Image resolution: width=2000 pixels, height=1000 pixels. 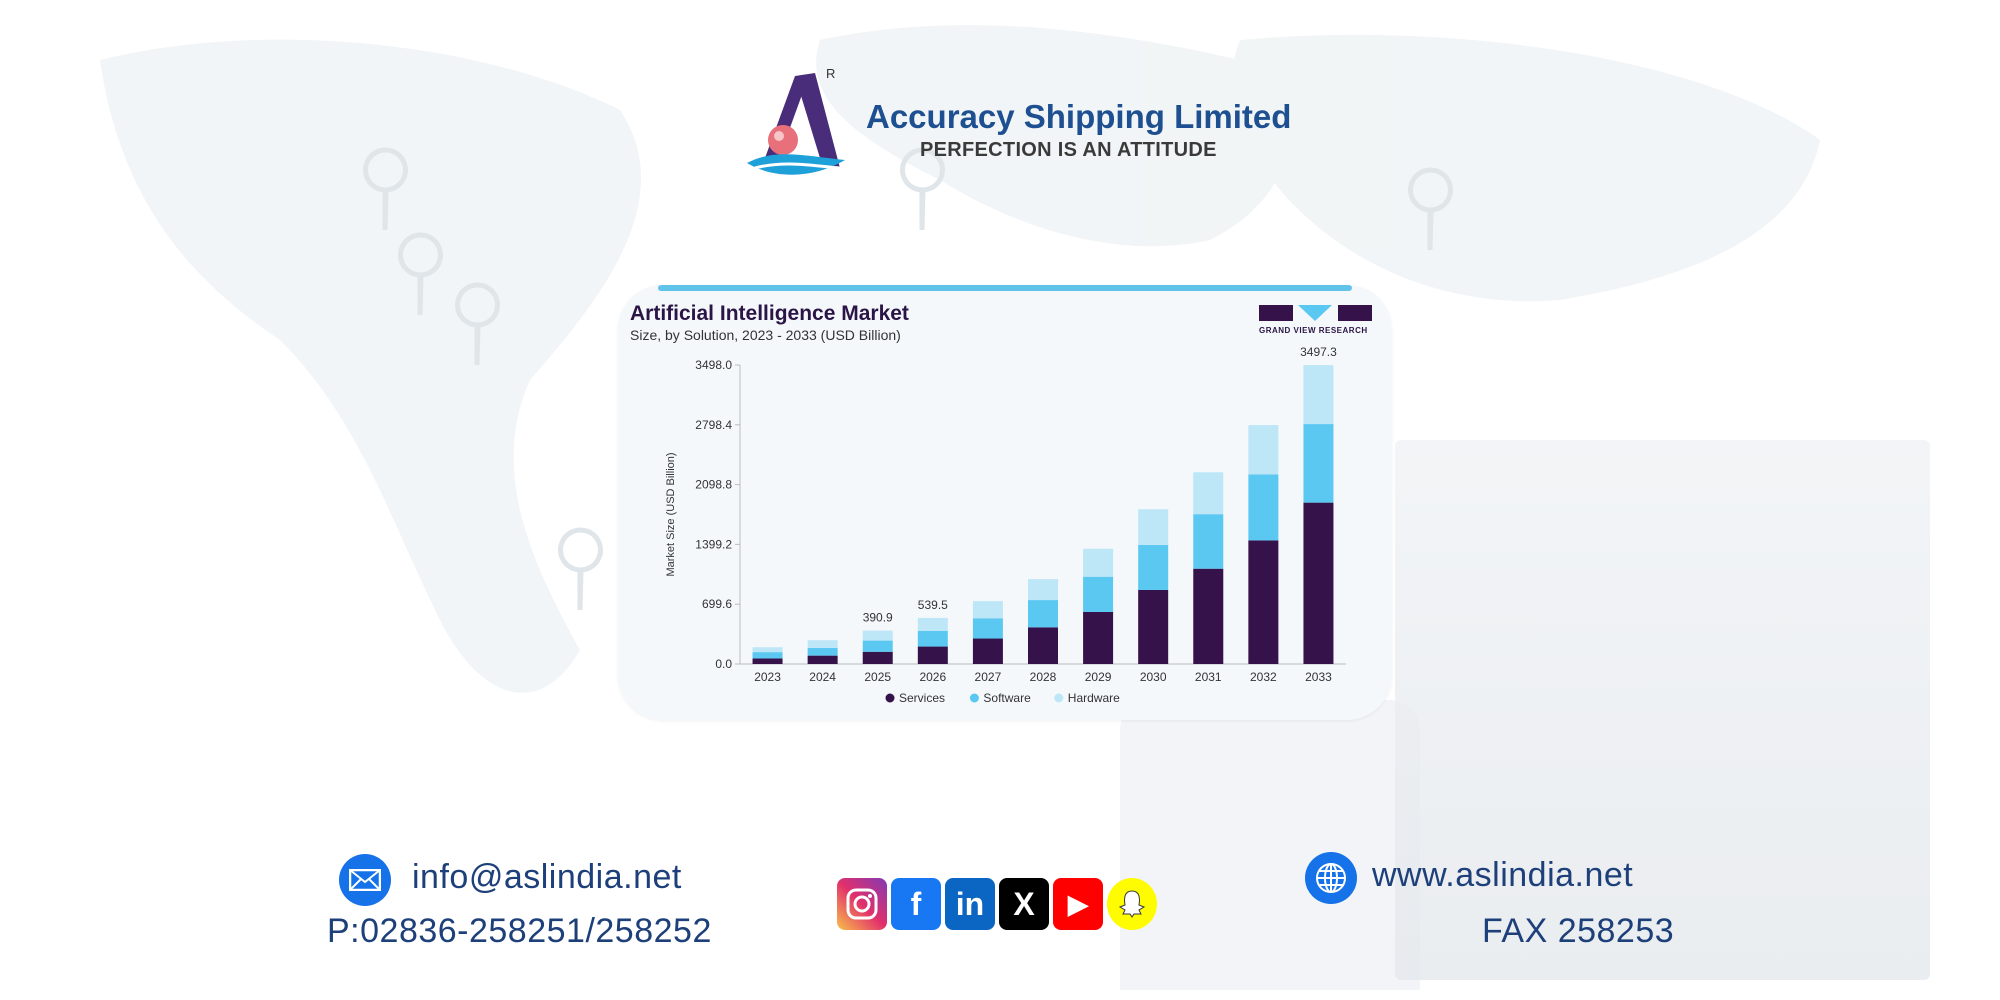 I want to click on y-tick-label: 2098.8, so click(x=713, y=485).